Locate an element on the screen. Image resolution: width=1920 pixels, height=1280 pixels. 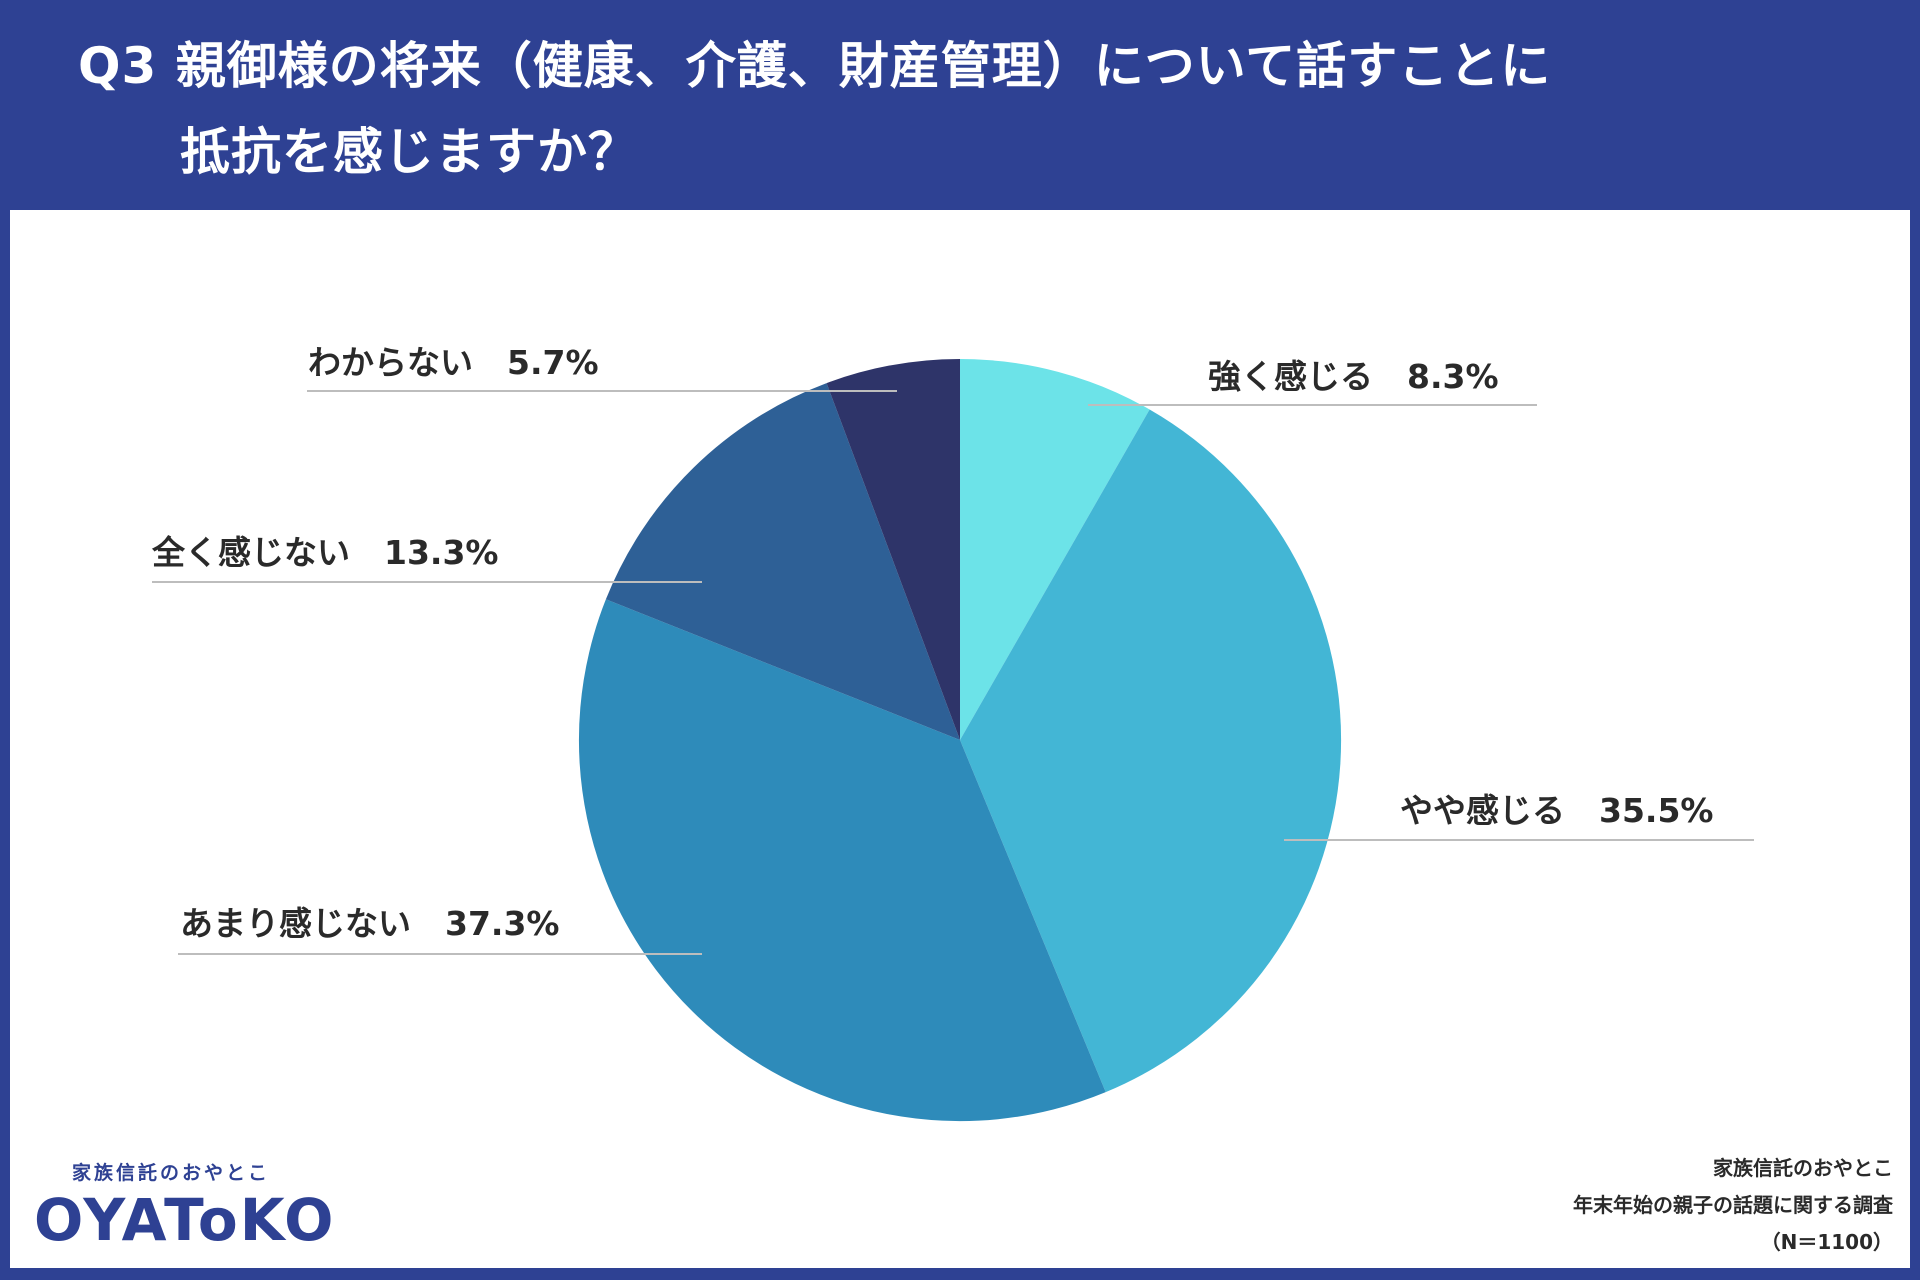
leader-line-unknown is located at coordinates (602, 391).